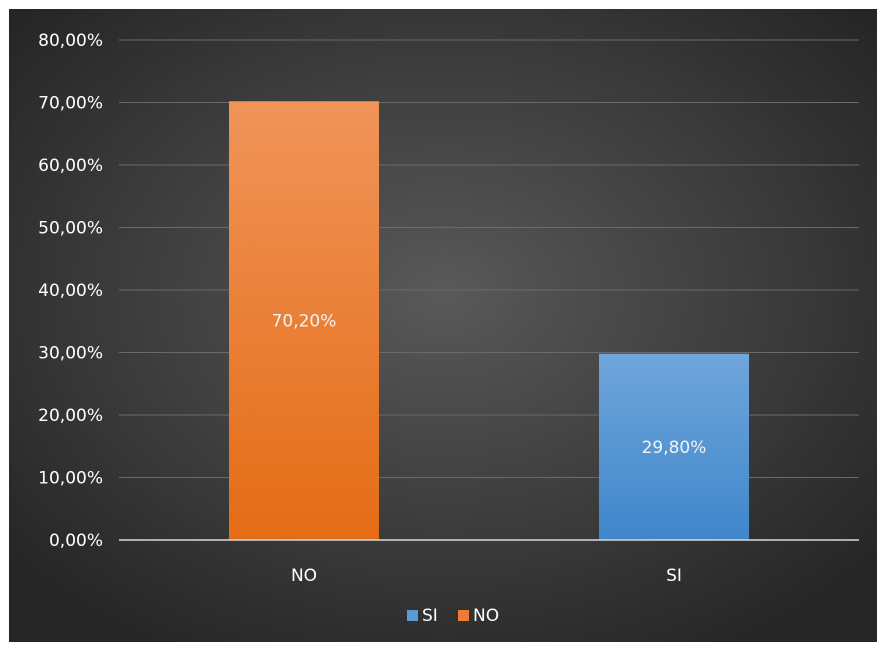 The height and width of the screenshot is (651, 886). Describe the element at coordinates (70, 229) in the screenshot. I see `y-tick-label: 50,00%` at that location.